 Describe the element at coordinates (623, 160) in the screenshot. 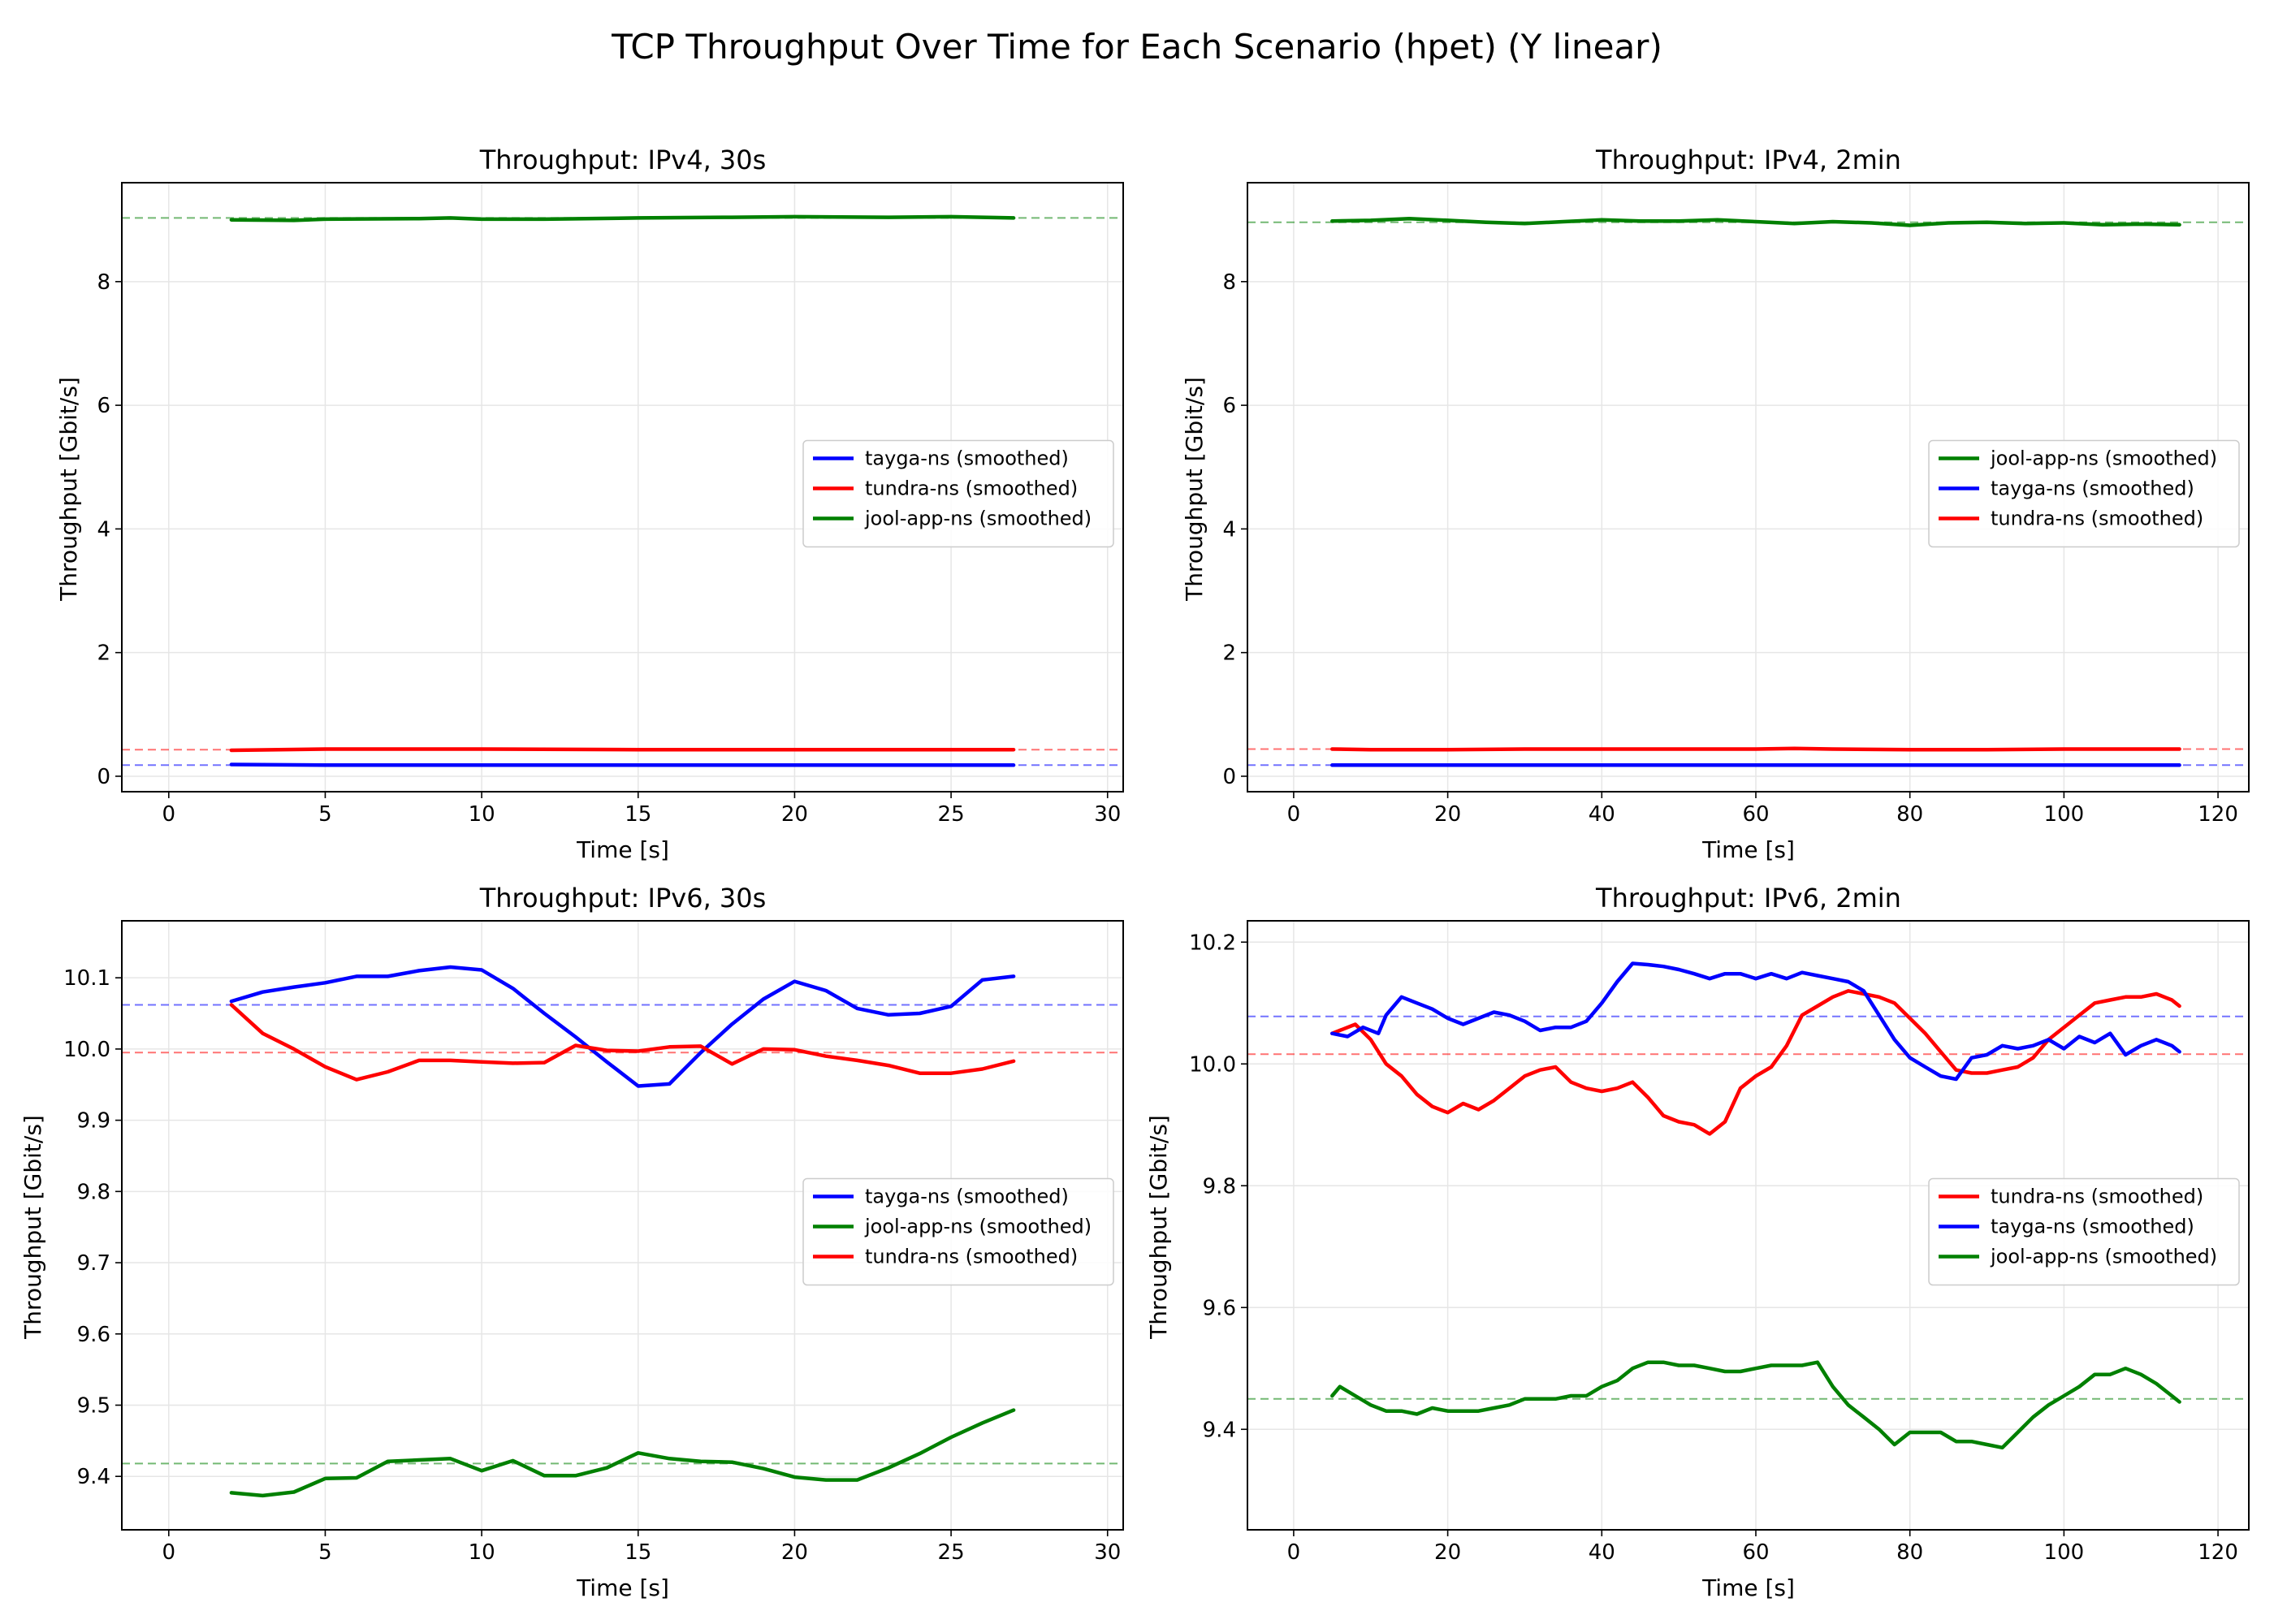

I see `subplot-title: Throughput: IPv4, 30s` at that location.